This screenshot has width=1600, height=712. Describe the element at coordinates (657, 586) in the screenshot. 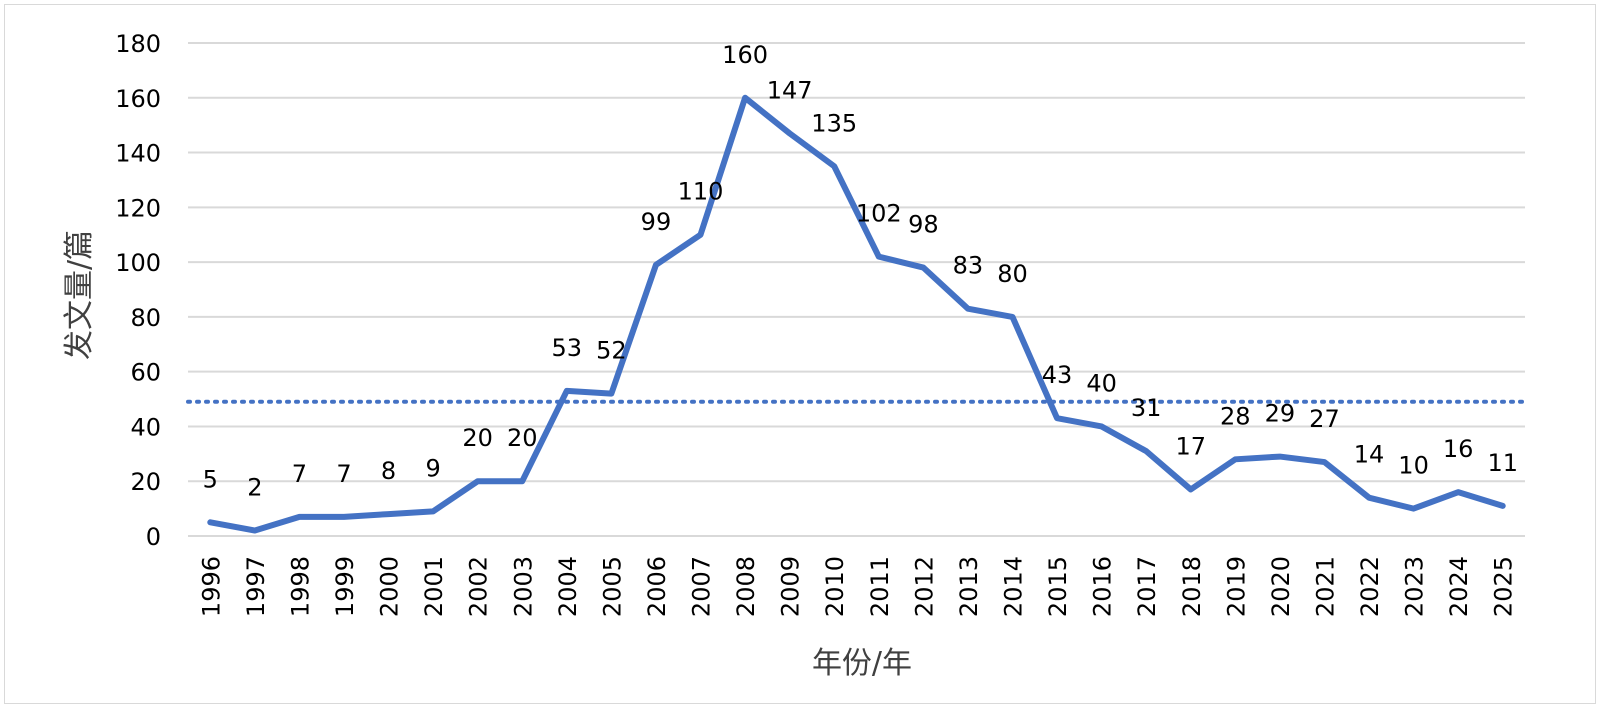

I see `x-tick-label: 2006` at that location.